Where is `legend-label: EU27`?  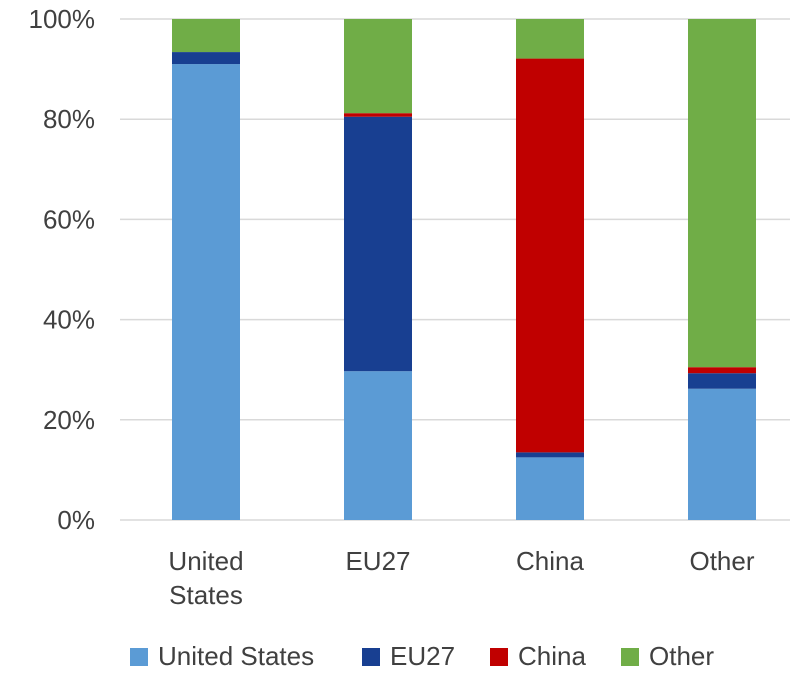 legend-label: EU27 is located at coordinates (422, 656).